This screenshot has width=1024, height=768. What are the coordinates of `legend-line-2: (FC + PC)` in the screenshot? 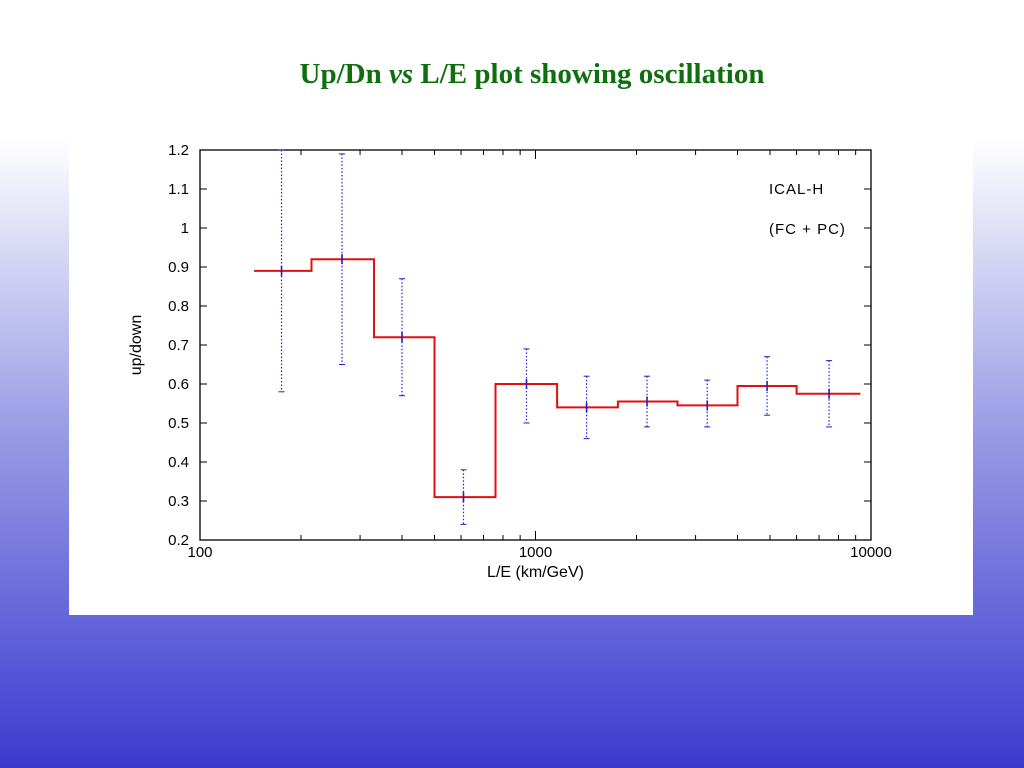 It's located at (807, 229).